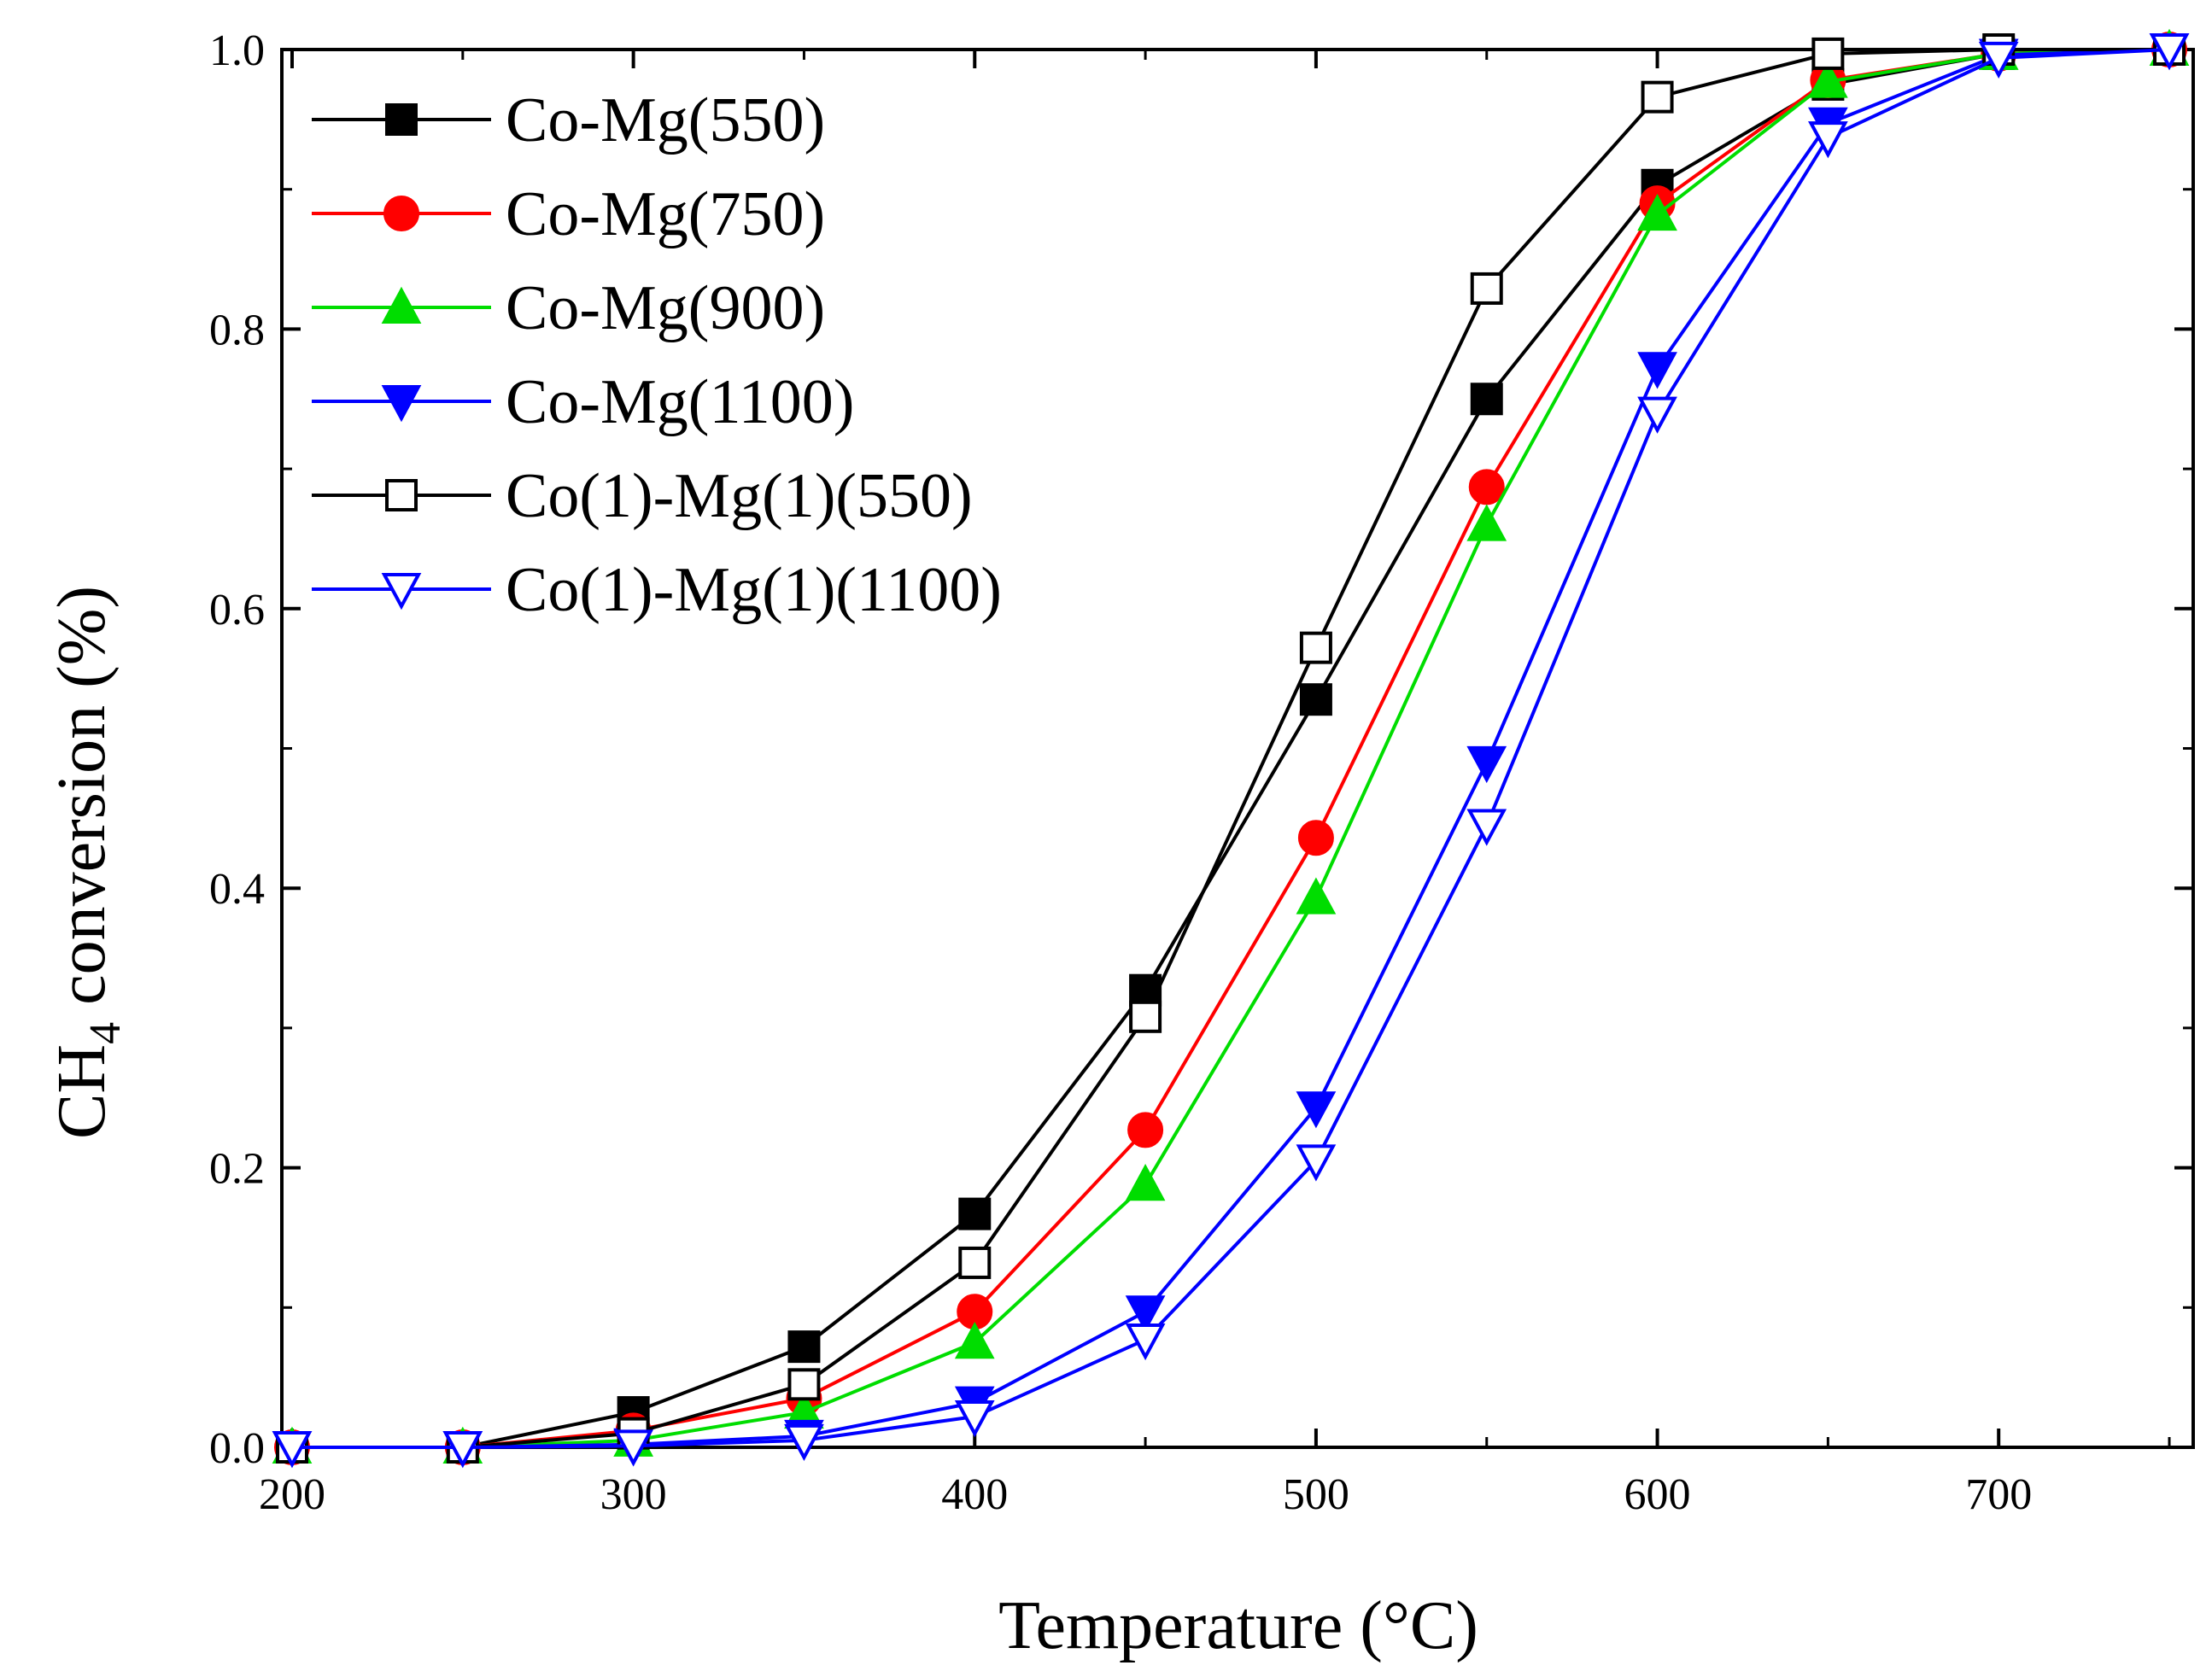 The image size is (2212, 1677). I want to click on legend-item-6: Co(1)-Mg(1)(1100), so click(657, 590).